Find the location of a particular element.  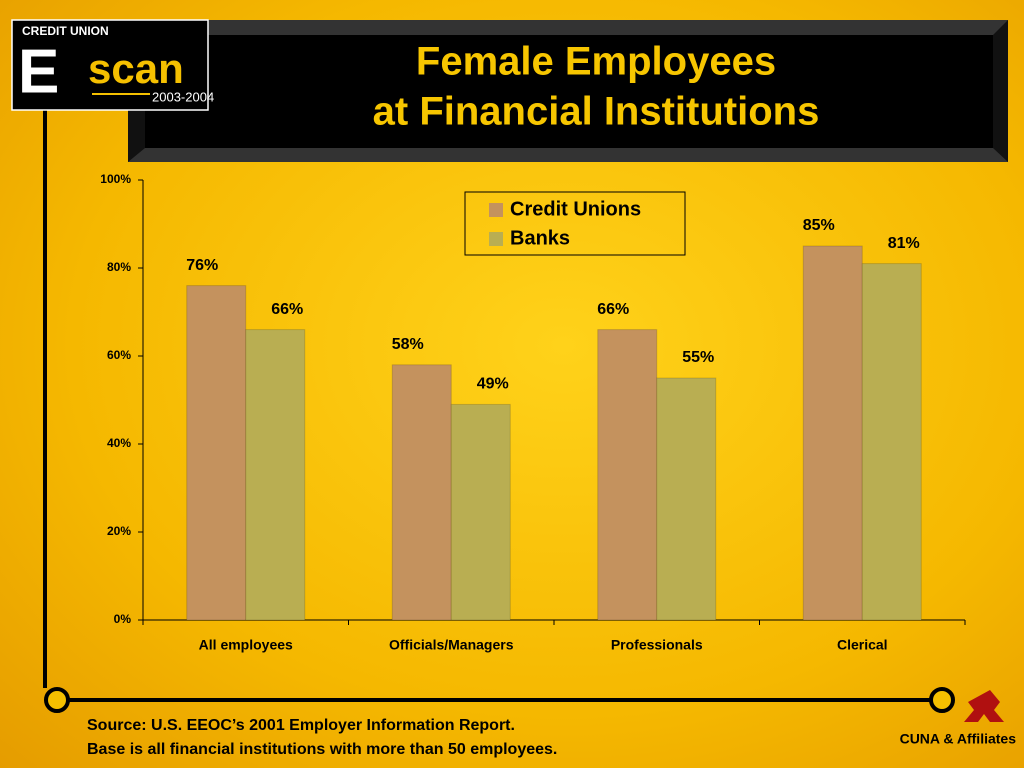

logo: CREDIT UNION E scan 2003-2004 is located at coordinates (112, 65).